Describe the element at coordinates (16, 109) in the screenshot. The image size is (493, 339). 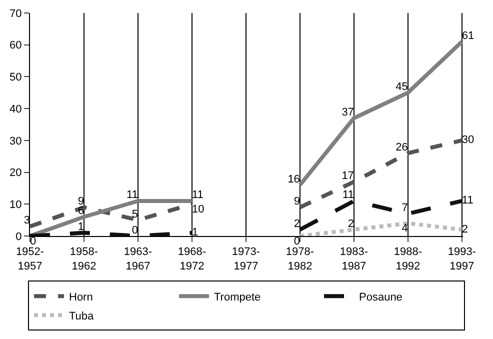
I see `y-tick-label: 40` at that location.